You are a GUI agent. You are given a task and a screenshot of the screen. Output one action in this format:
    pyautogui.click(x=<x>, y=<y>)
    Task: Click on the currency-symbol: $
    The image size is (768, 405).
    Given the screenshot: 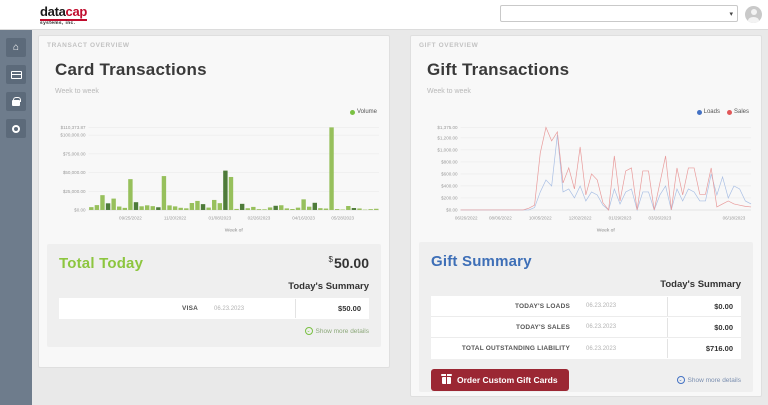 What is the action you would take?
    pyautogui.click(x=330, y=260)
    